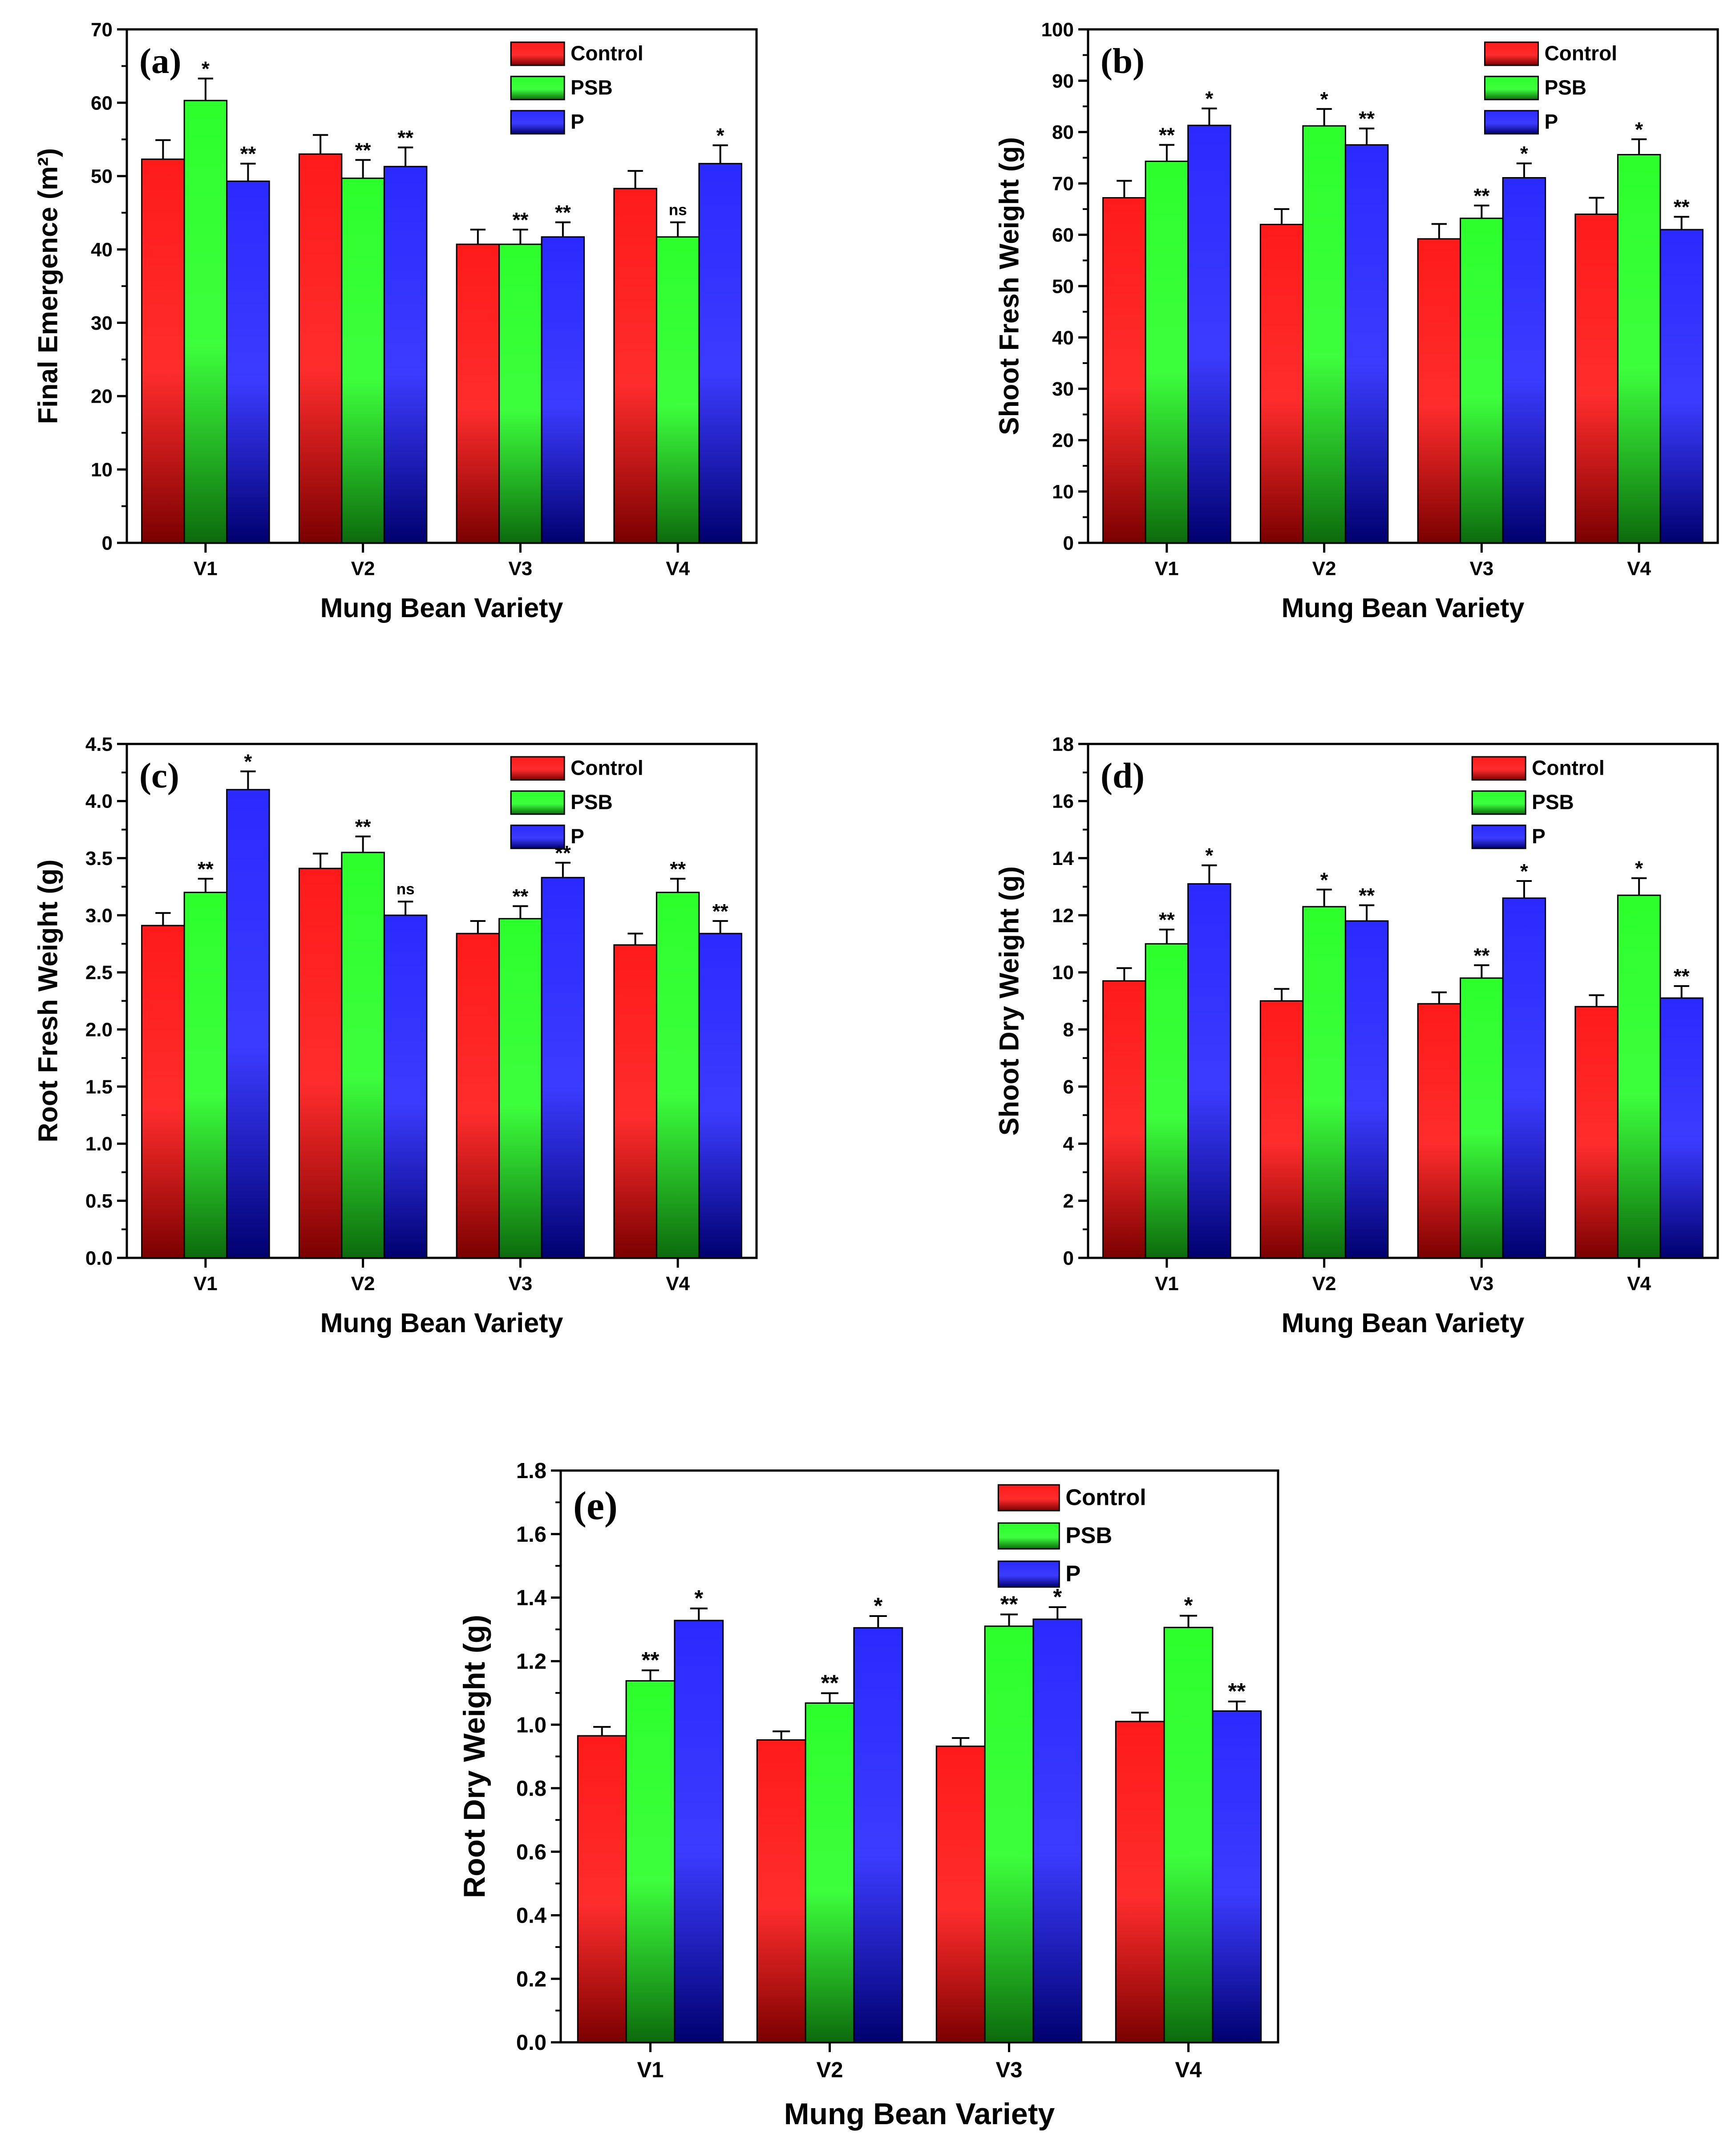 The image size is (1736, 2154). Describe the element at coordinates (595, 1506) in the screenshot. I see `panel-label: (e)` at that location.